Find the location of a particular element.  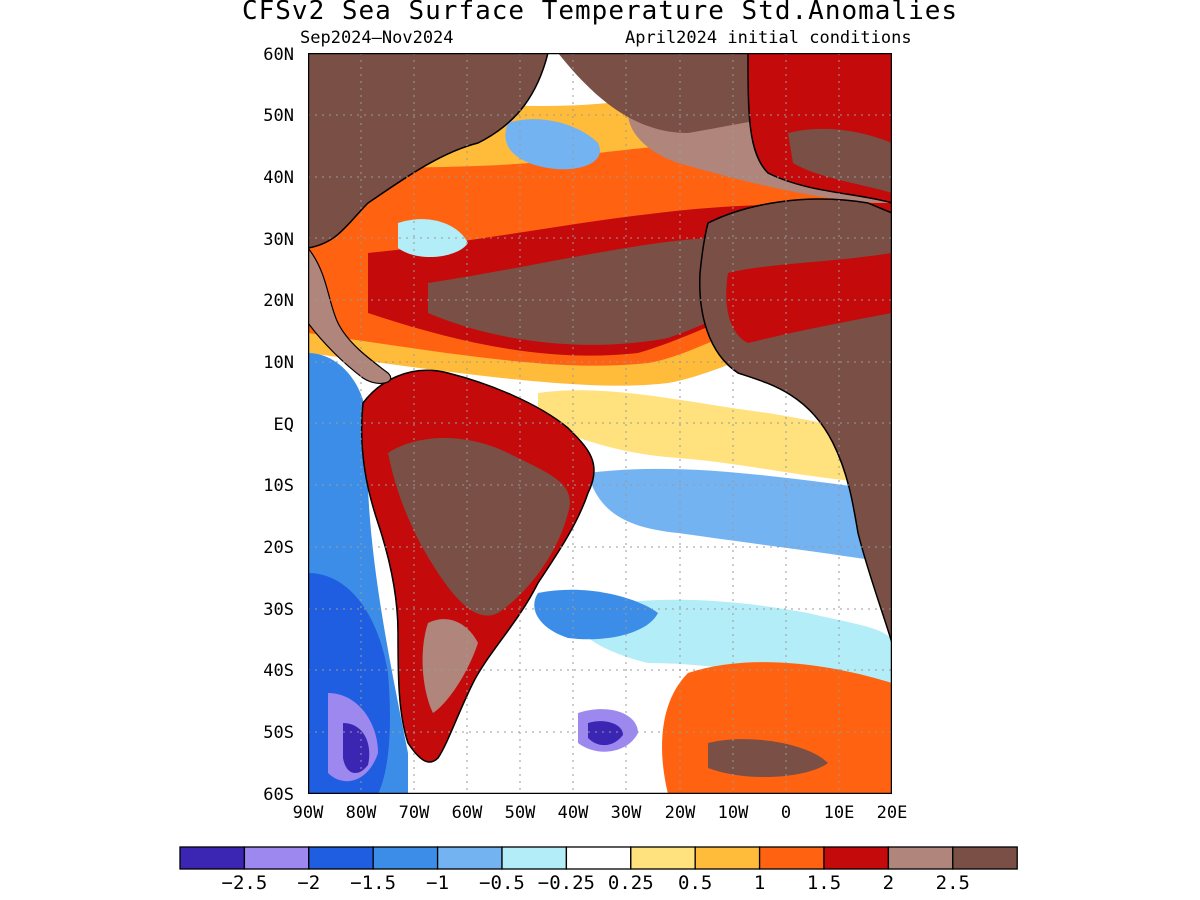

forecast-period: Sep2024–Nov2024 is located at coordinates (377, 38).